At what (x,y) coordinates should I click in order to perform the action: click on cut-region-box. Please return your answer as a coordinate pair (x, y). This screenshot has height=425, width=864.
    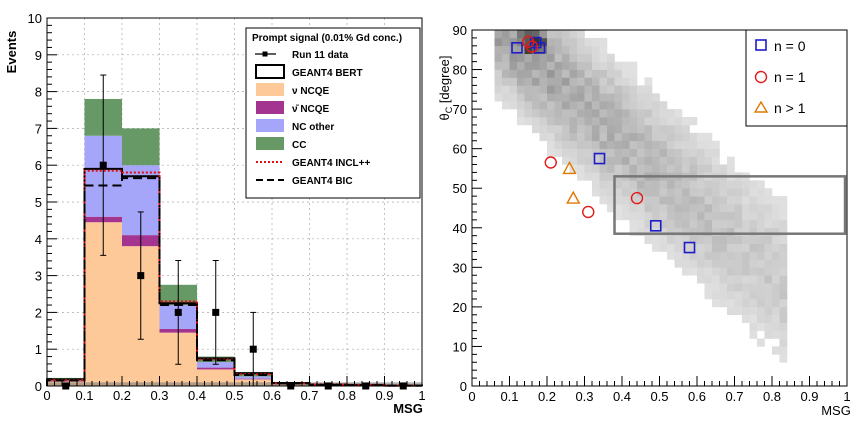
    Looking at the image, I should click on (730, 205).